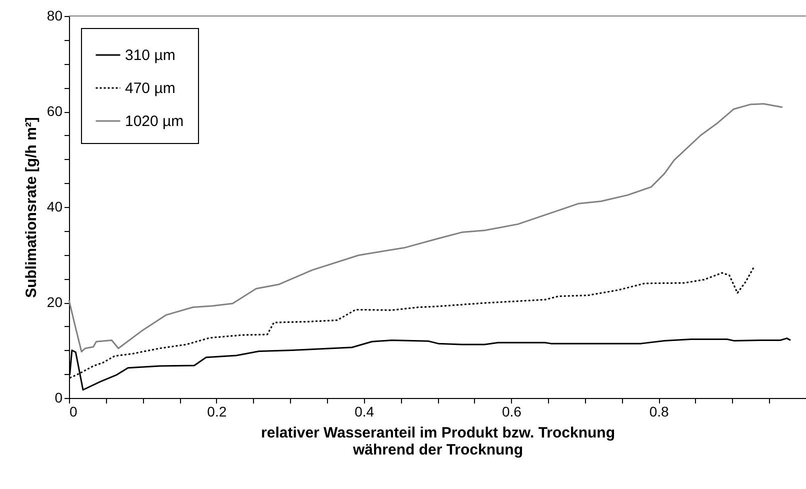  I want to click on y-tick-label: 60, so click(54, 111).